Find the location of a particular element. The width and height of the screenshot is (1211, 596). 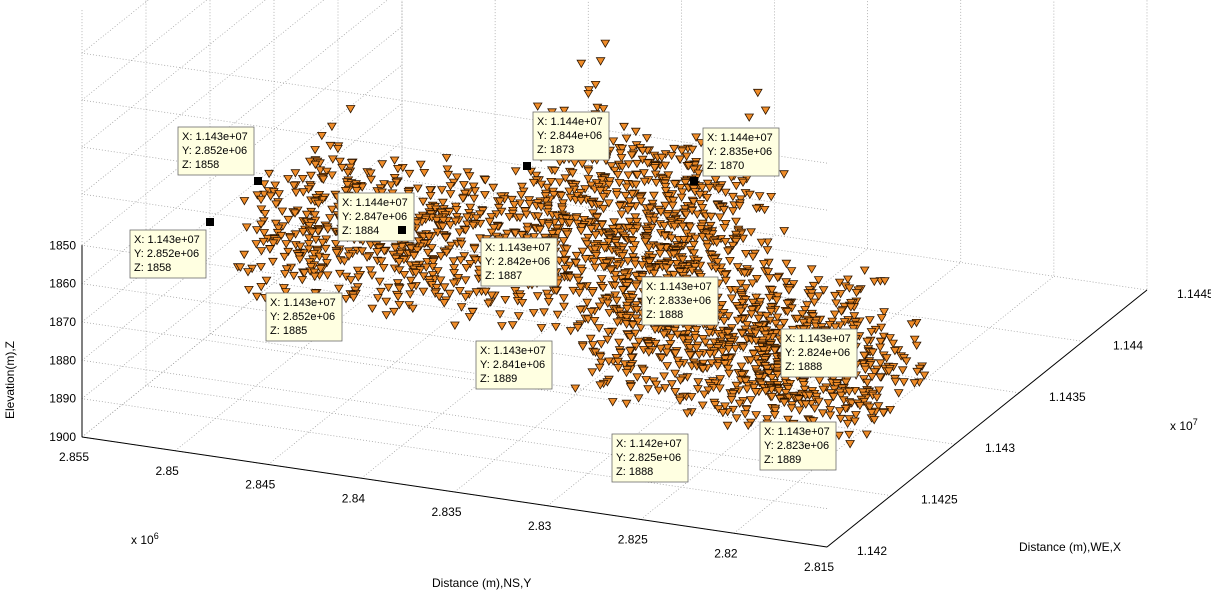

datatip: X: 1.143e+07 Y: 2.833e+06 Z: 1888 is located at coordinates (680, 301).